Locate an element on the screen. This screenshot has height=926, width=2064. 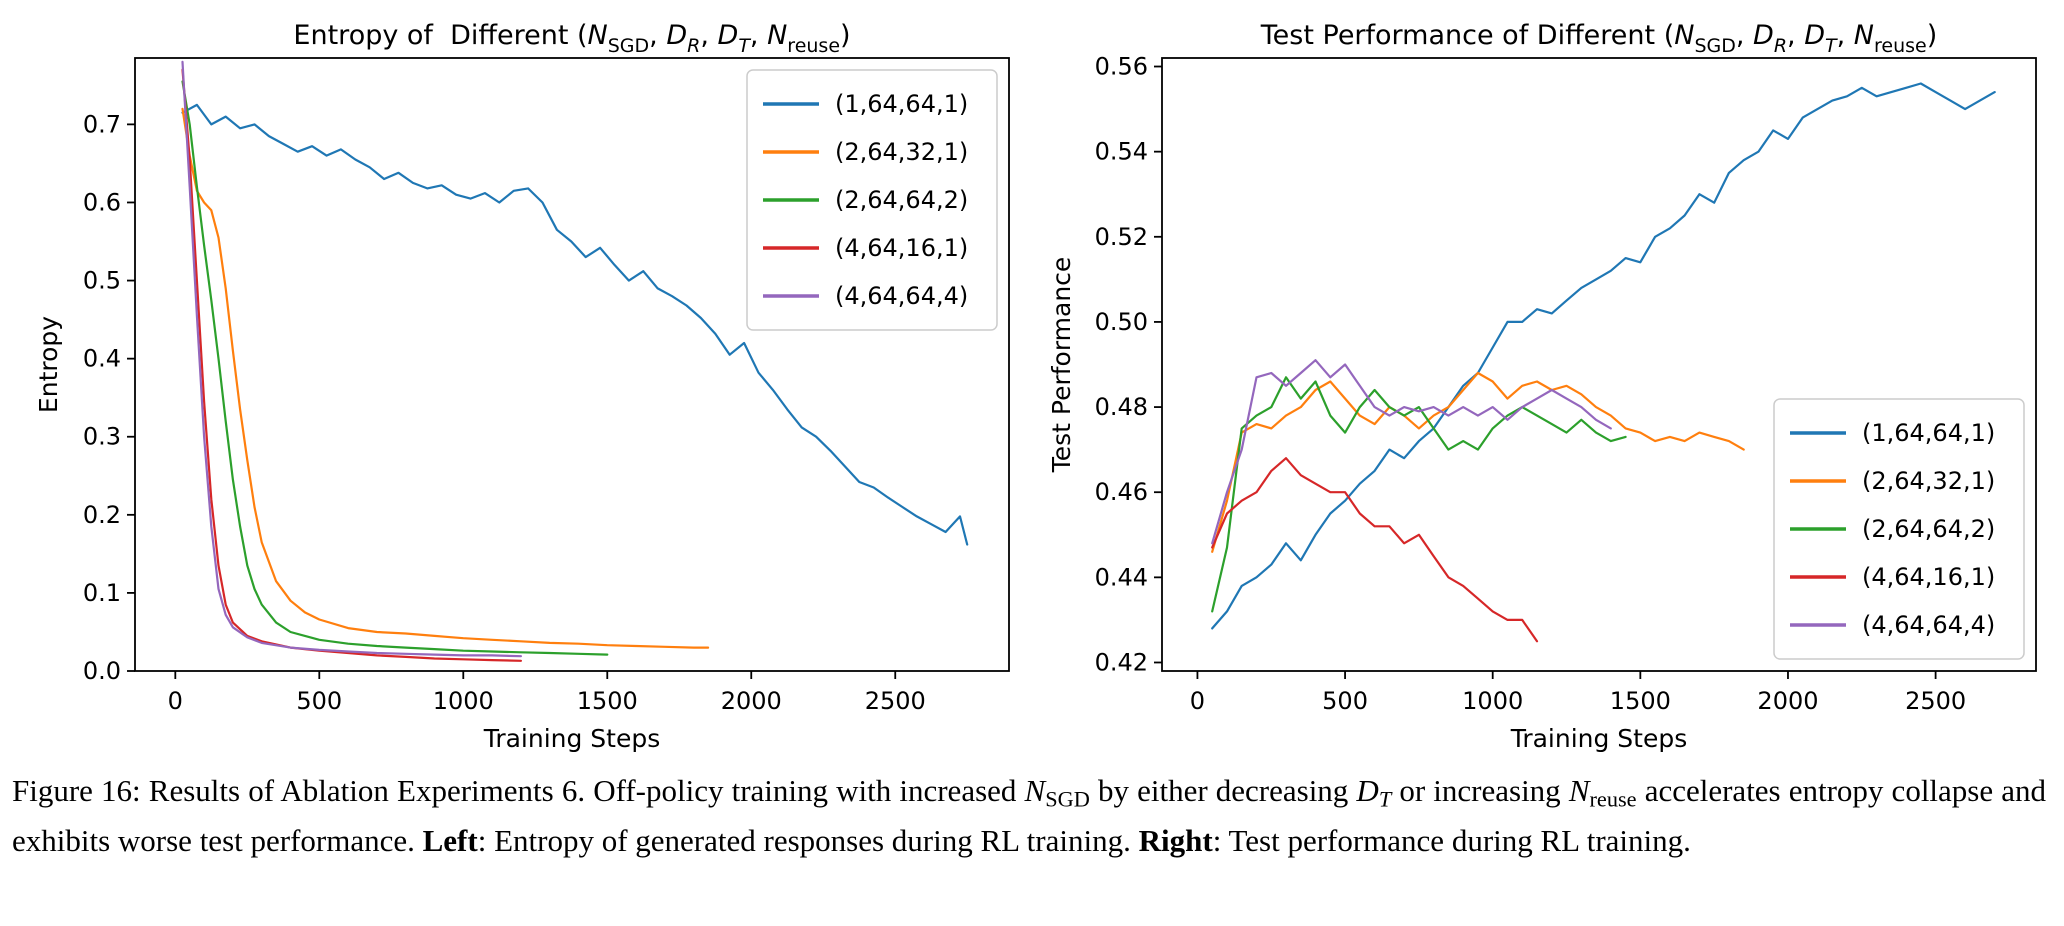
y-tick-label: 0.5 is located at coordinates (102, 281).